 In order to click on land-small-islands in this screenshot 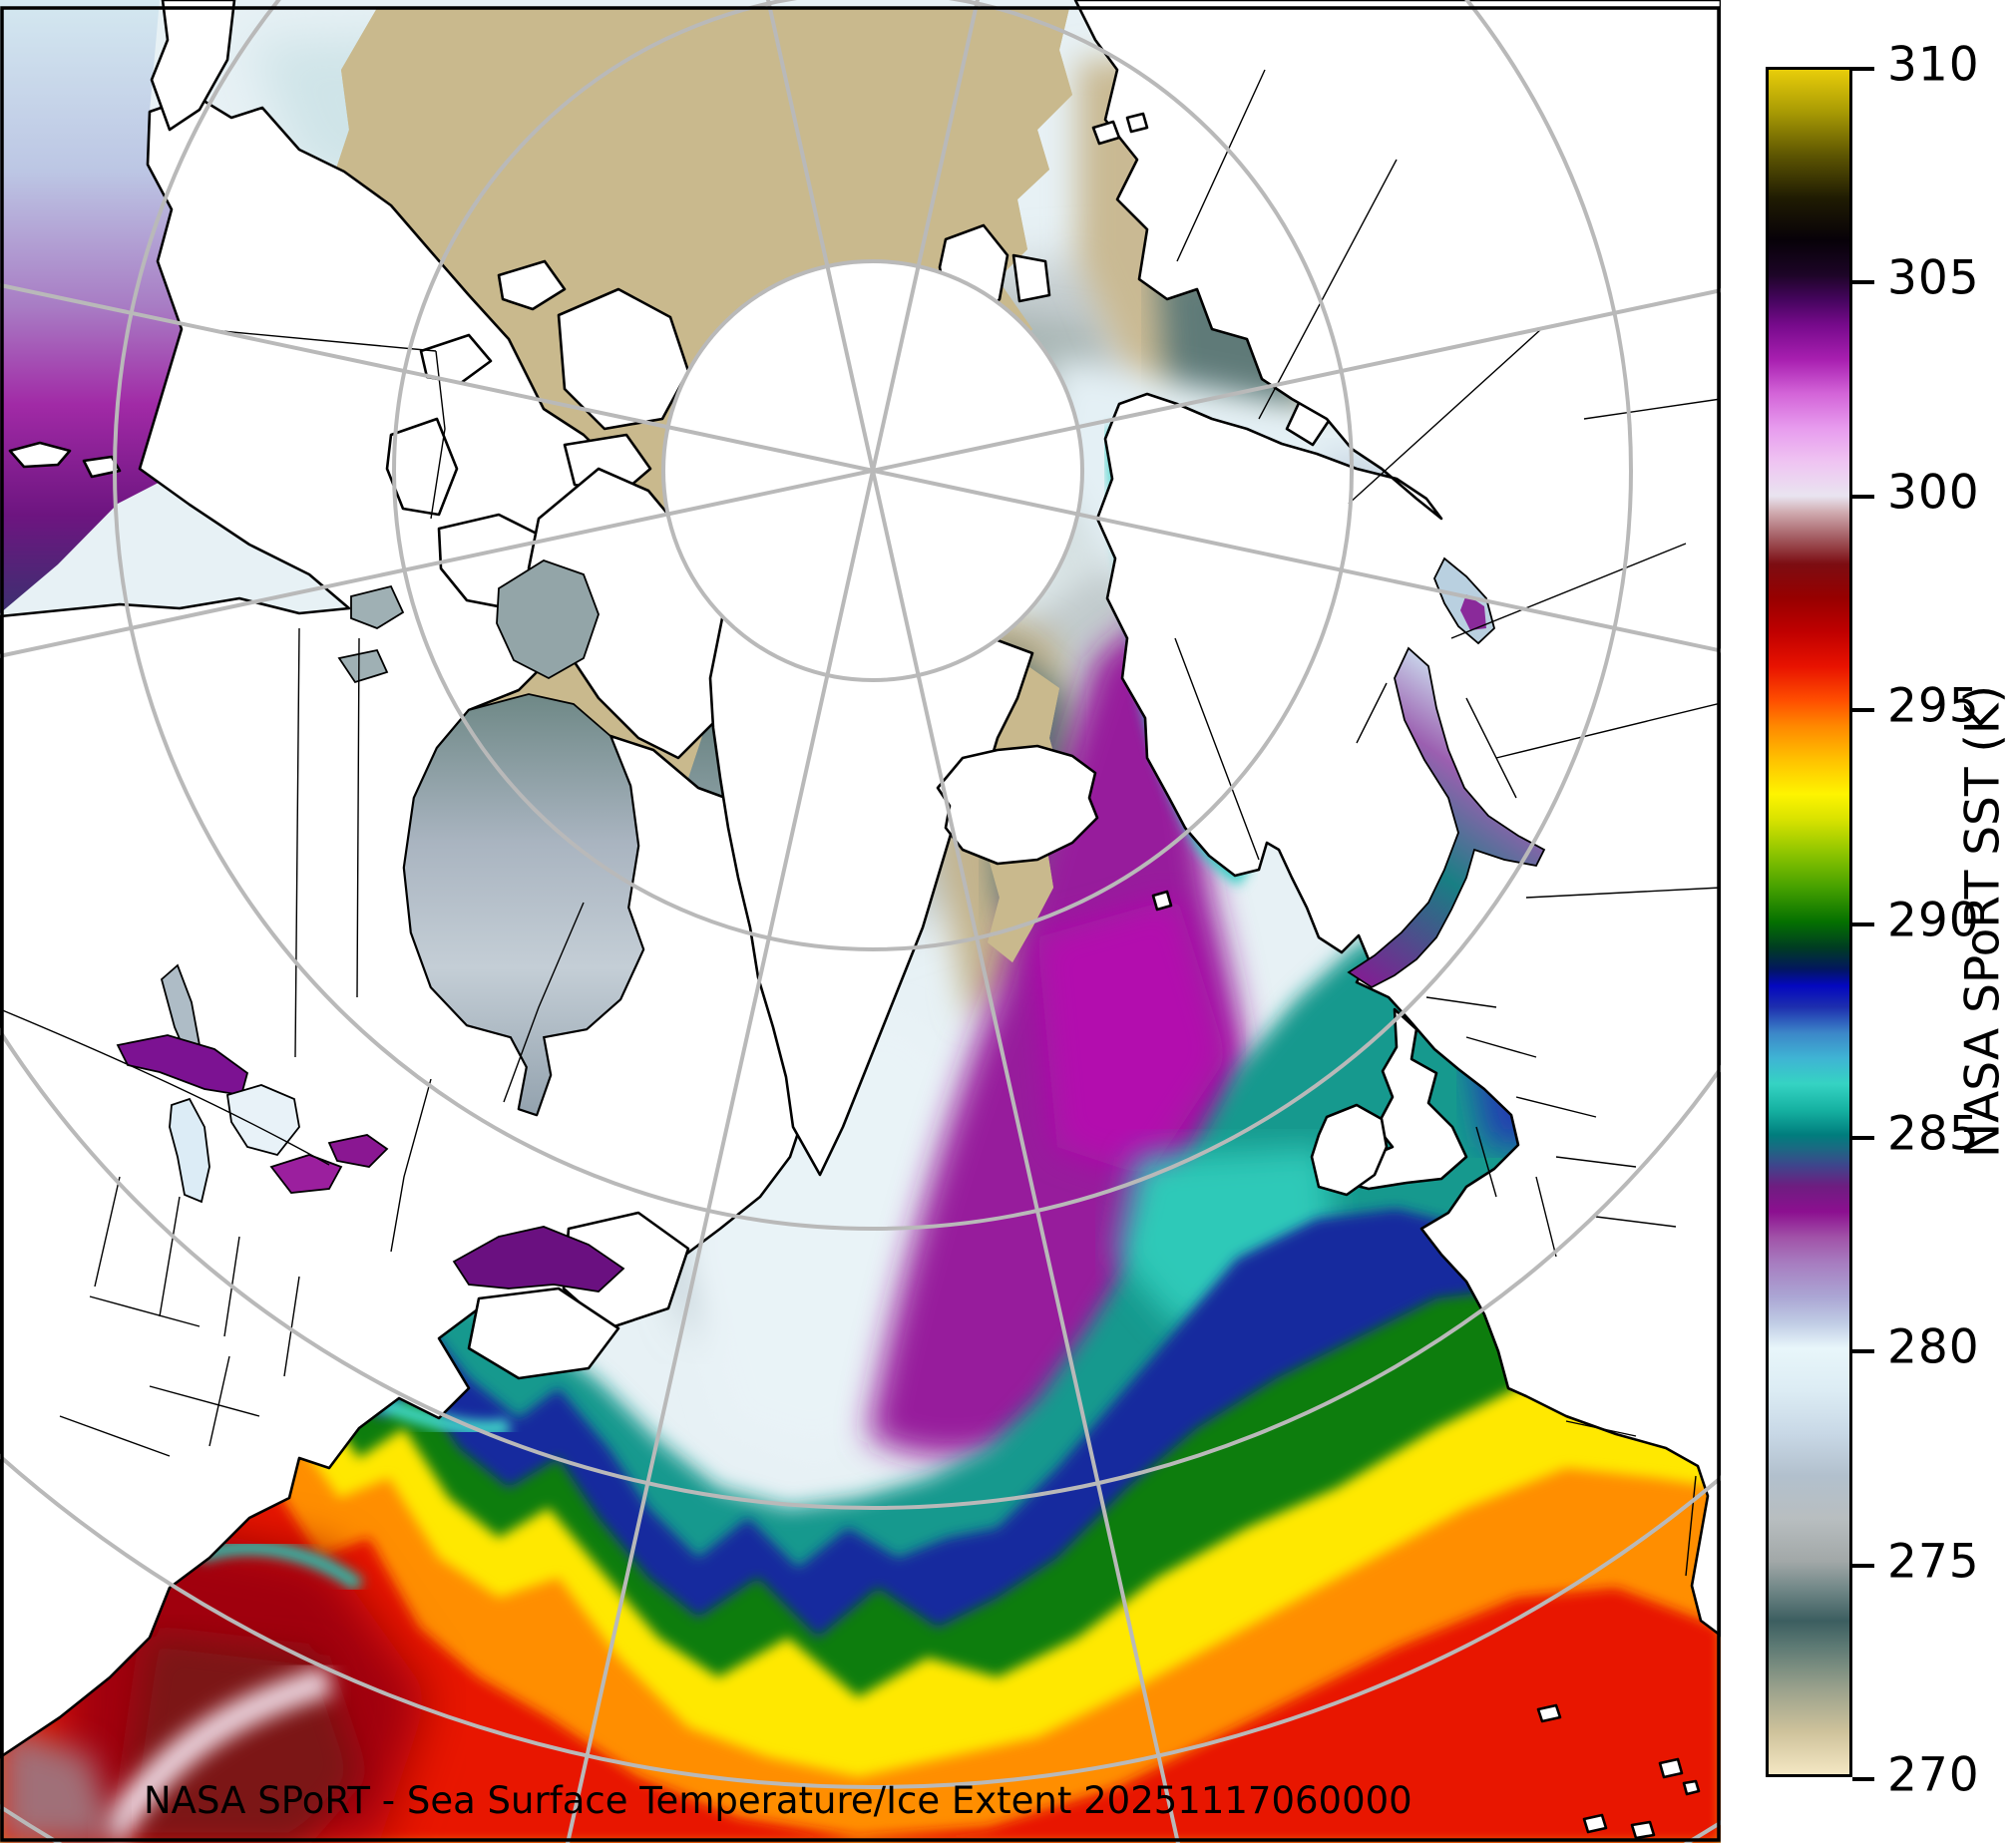, I will do `click(1619, 1772)`.